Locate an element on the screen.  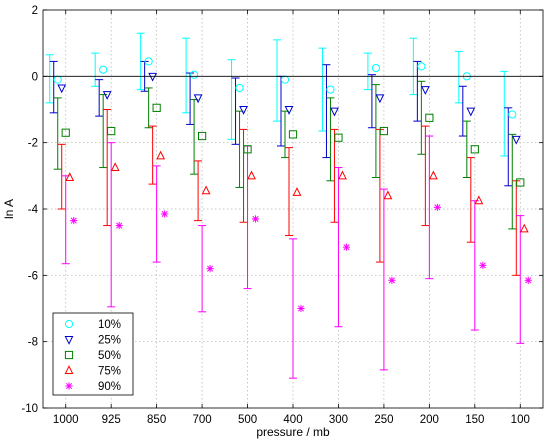
y-tick-label: -2 is located at coordinates (33, 144).